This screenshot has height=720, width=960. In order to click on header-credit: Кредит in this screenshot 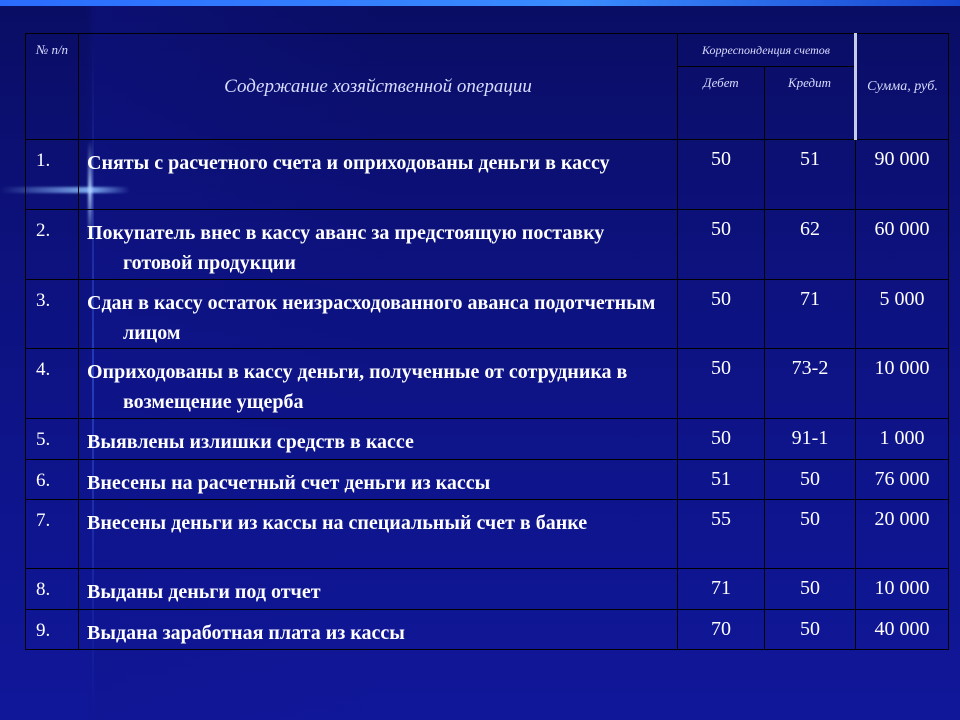, I will do `click(810, 103)`.